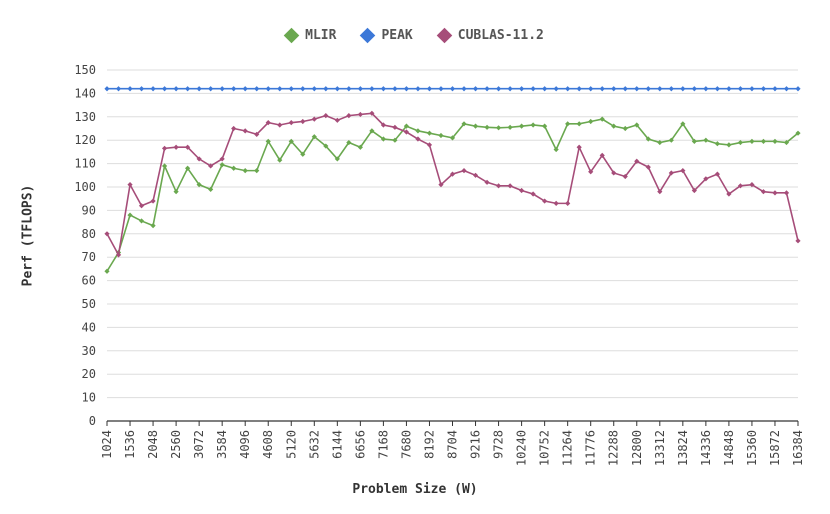 This screenshot has width=830, height=514. Describe the element at coordinates (89, 374) in the screenshot. I see `y-tick-label: 20` at that location.